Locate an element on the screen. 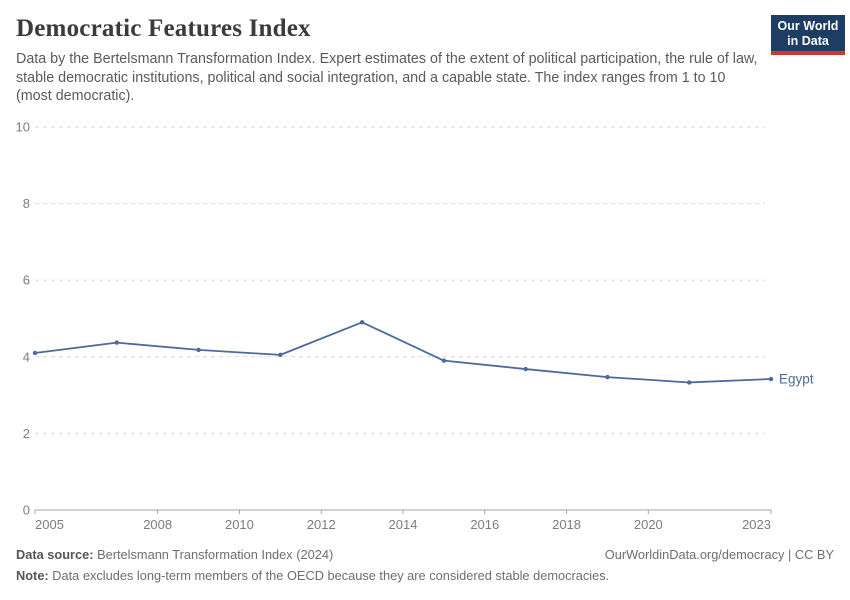  x-axis-label: 2016 is located at coordinates (484, 524).